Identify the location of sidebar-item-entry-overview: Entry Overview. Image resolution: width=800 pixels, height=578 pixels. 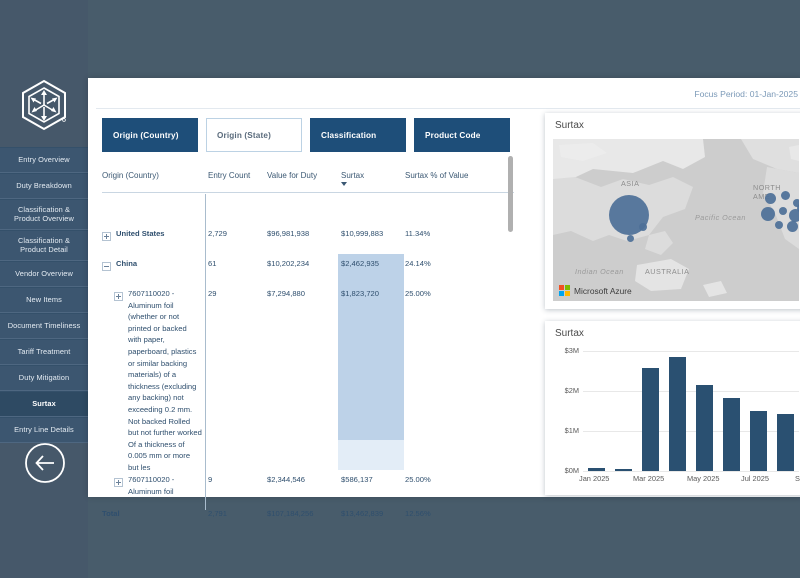
(44, 160).